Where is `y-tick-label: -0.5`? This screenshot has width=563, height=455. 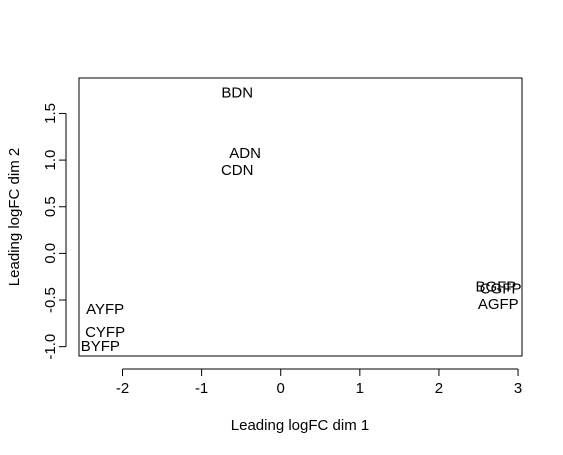 y-tick-label: -0.5 is located at coordinates (50, 300).